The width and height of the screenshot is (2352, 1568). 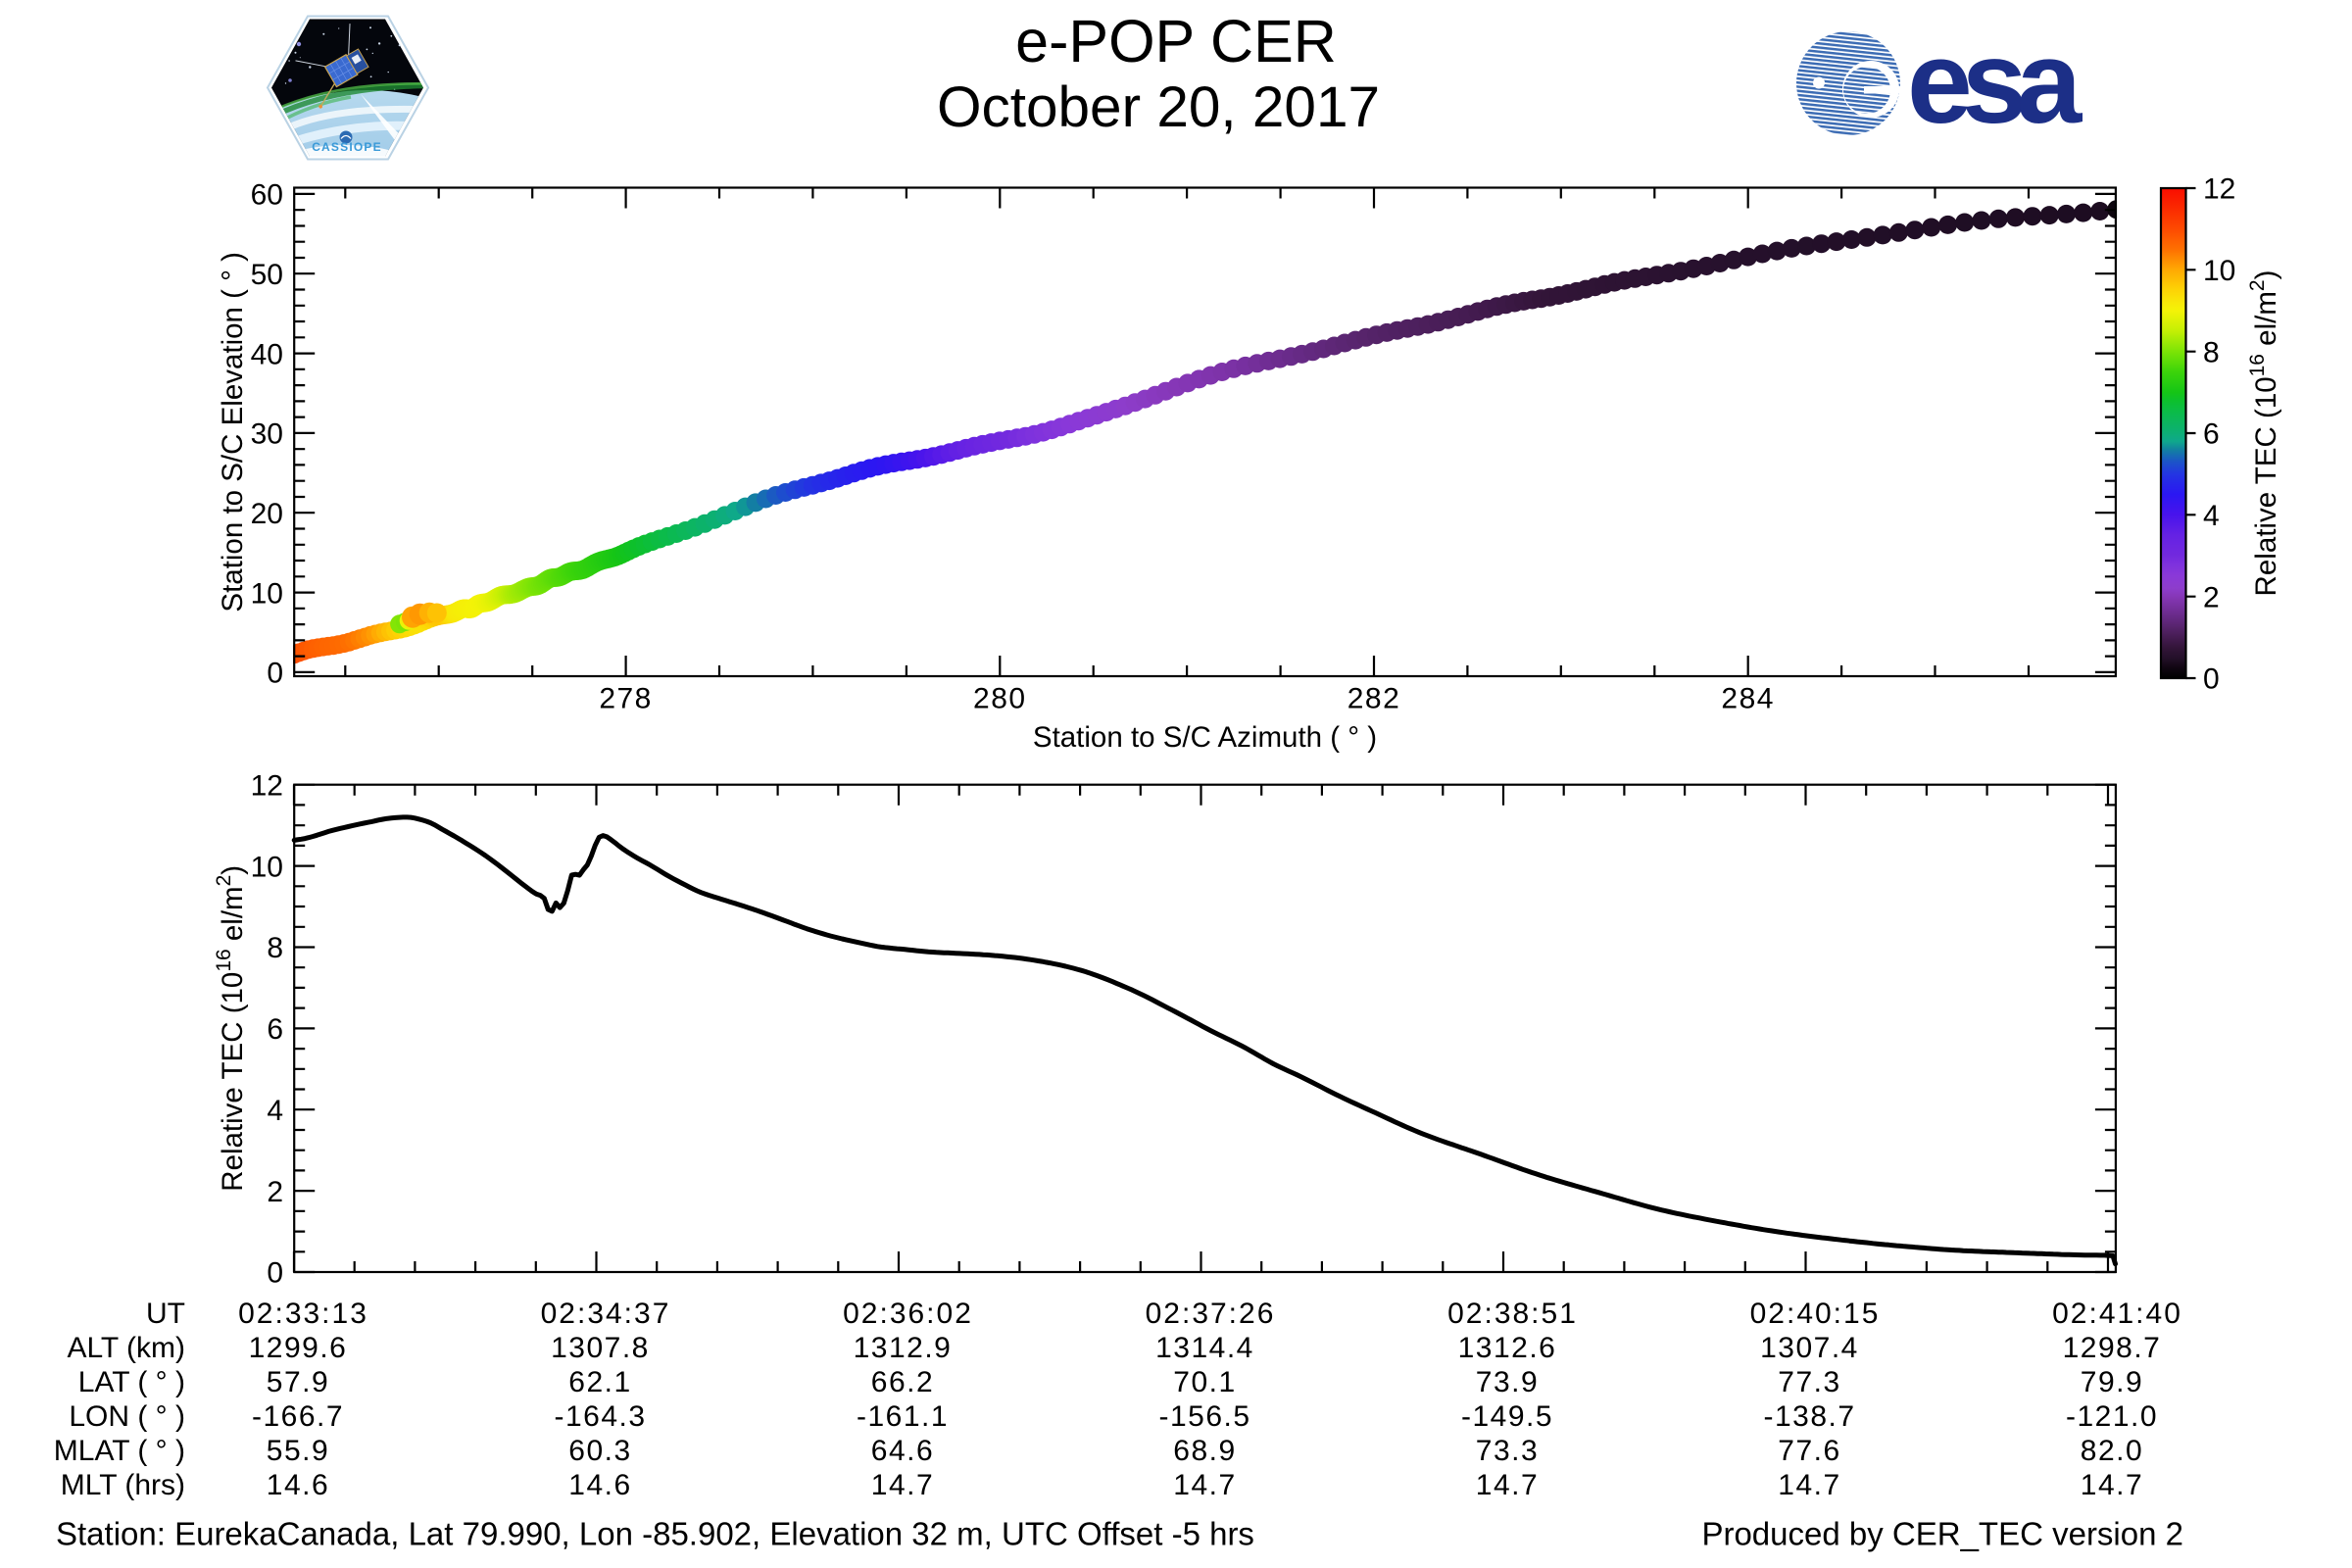 What do you see at coordinates (1176, 41) in the screenshot?
I see `svg-text: e-POP CER` at bounding box center [1176, 41].